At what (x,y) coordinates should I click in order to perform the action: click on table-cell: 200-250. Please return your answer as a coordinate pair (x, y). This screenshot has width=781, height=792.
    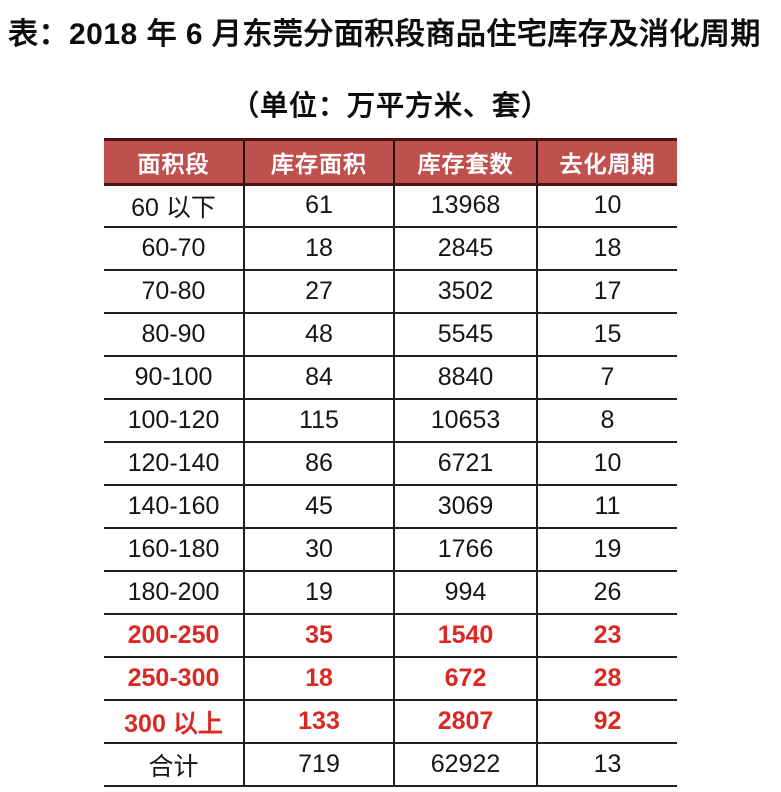
    Looking at the image, I should click on (174, 636).